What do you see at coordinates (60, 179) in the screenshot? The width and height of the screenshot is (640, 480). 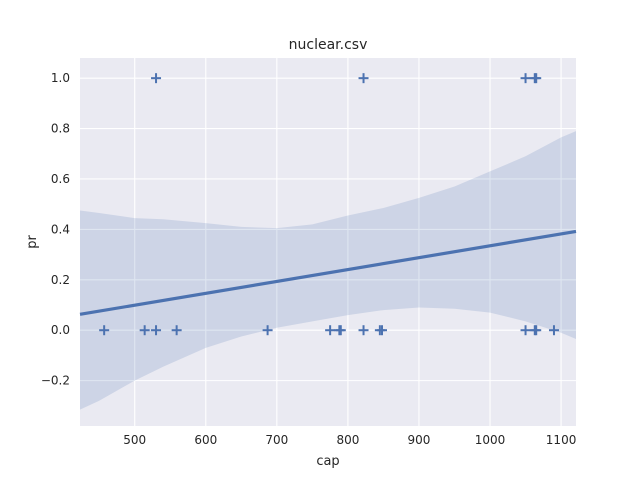 I see `y-tick-label: 0.6` at bounding box center [60, 179].